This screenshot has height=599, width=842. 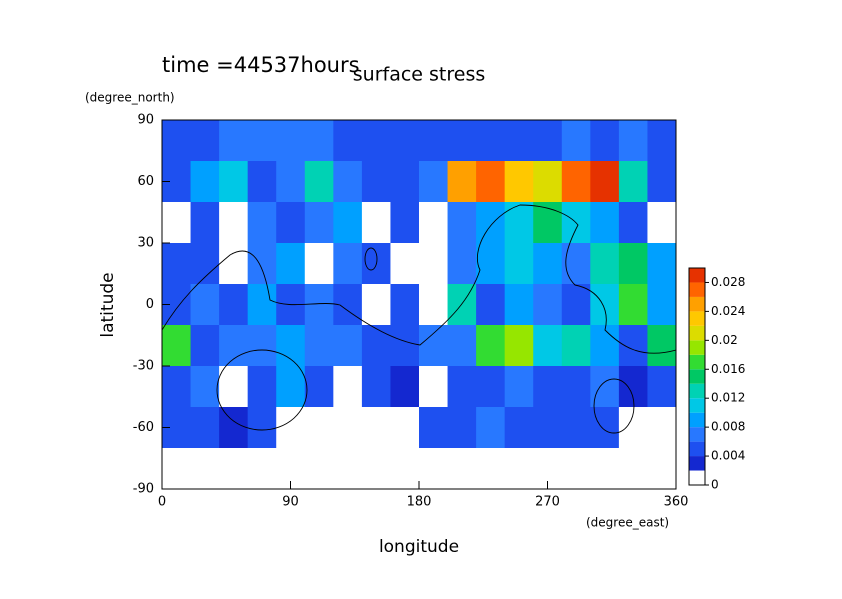 What do you see at coordinates (728, 398) in the screenshot?
I see `colorbar-tick-label: 0.012` at bounding box center [728, 398].